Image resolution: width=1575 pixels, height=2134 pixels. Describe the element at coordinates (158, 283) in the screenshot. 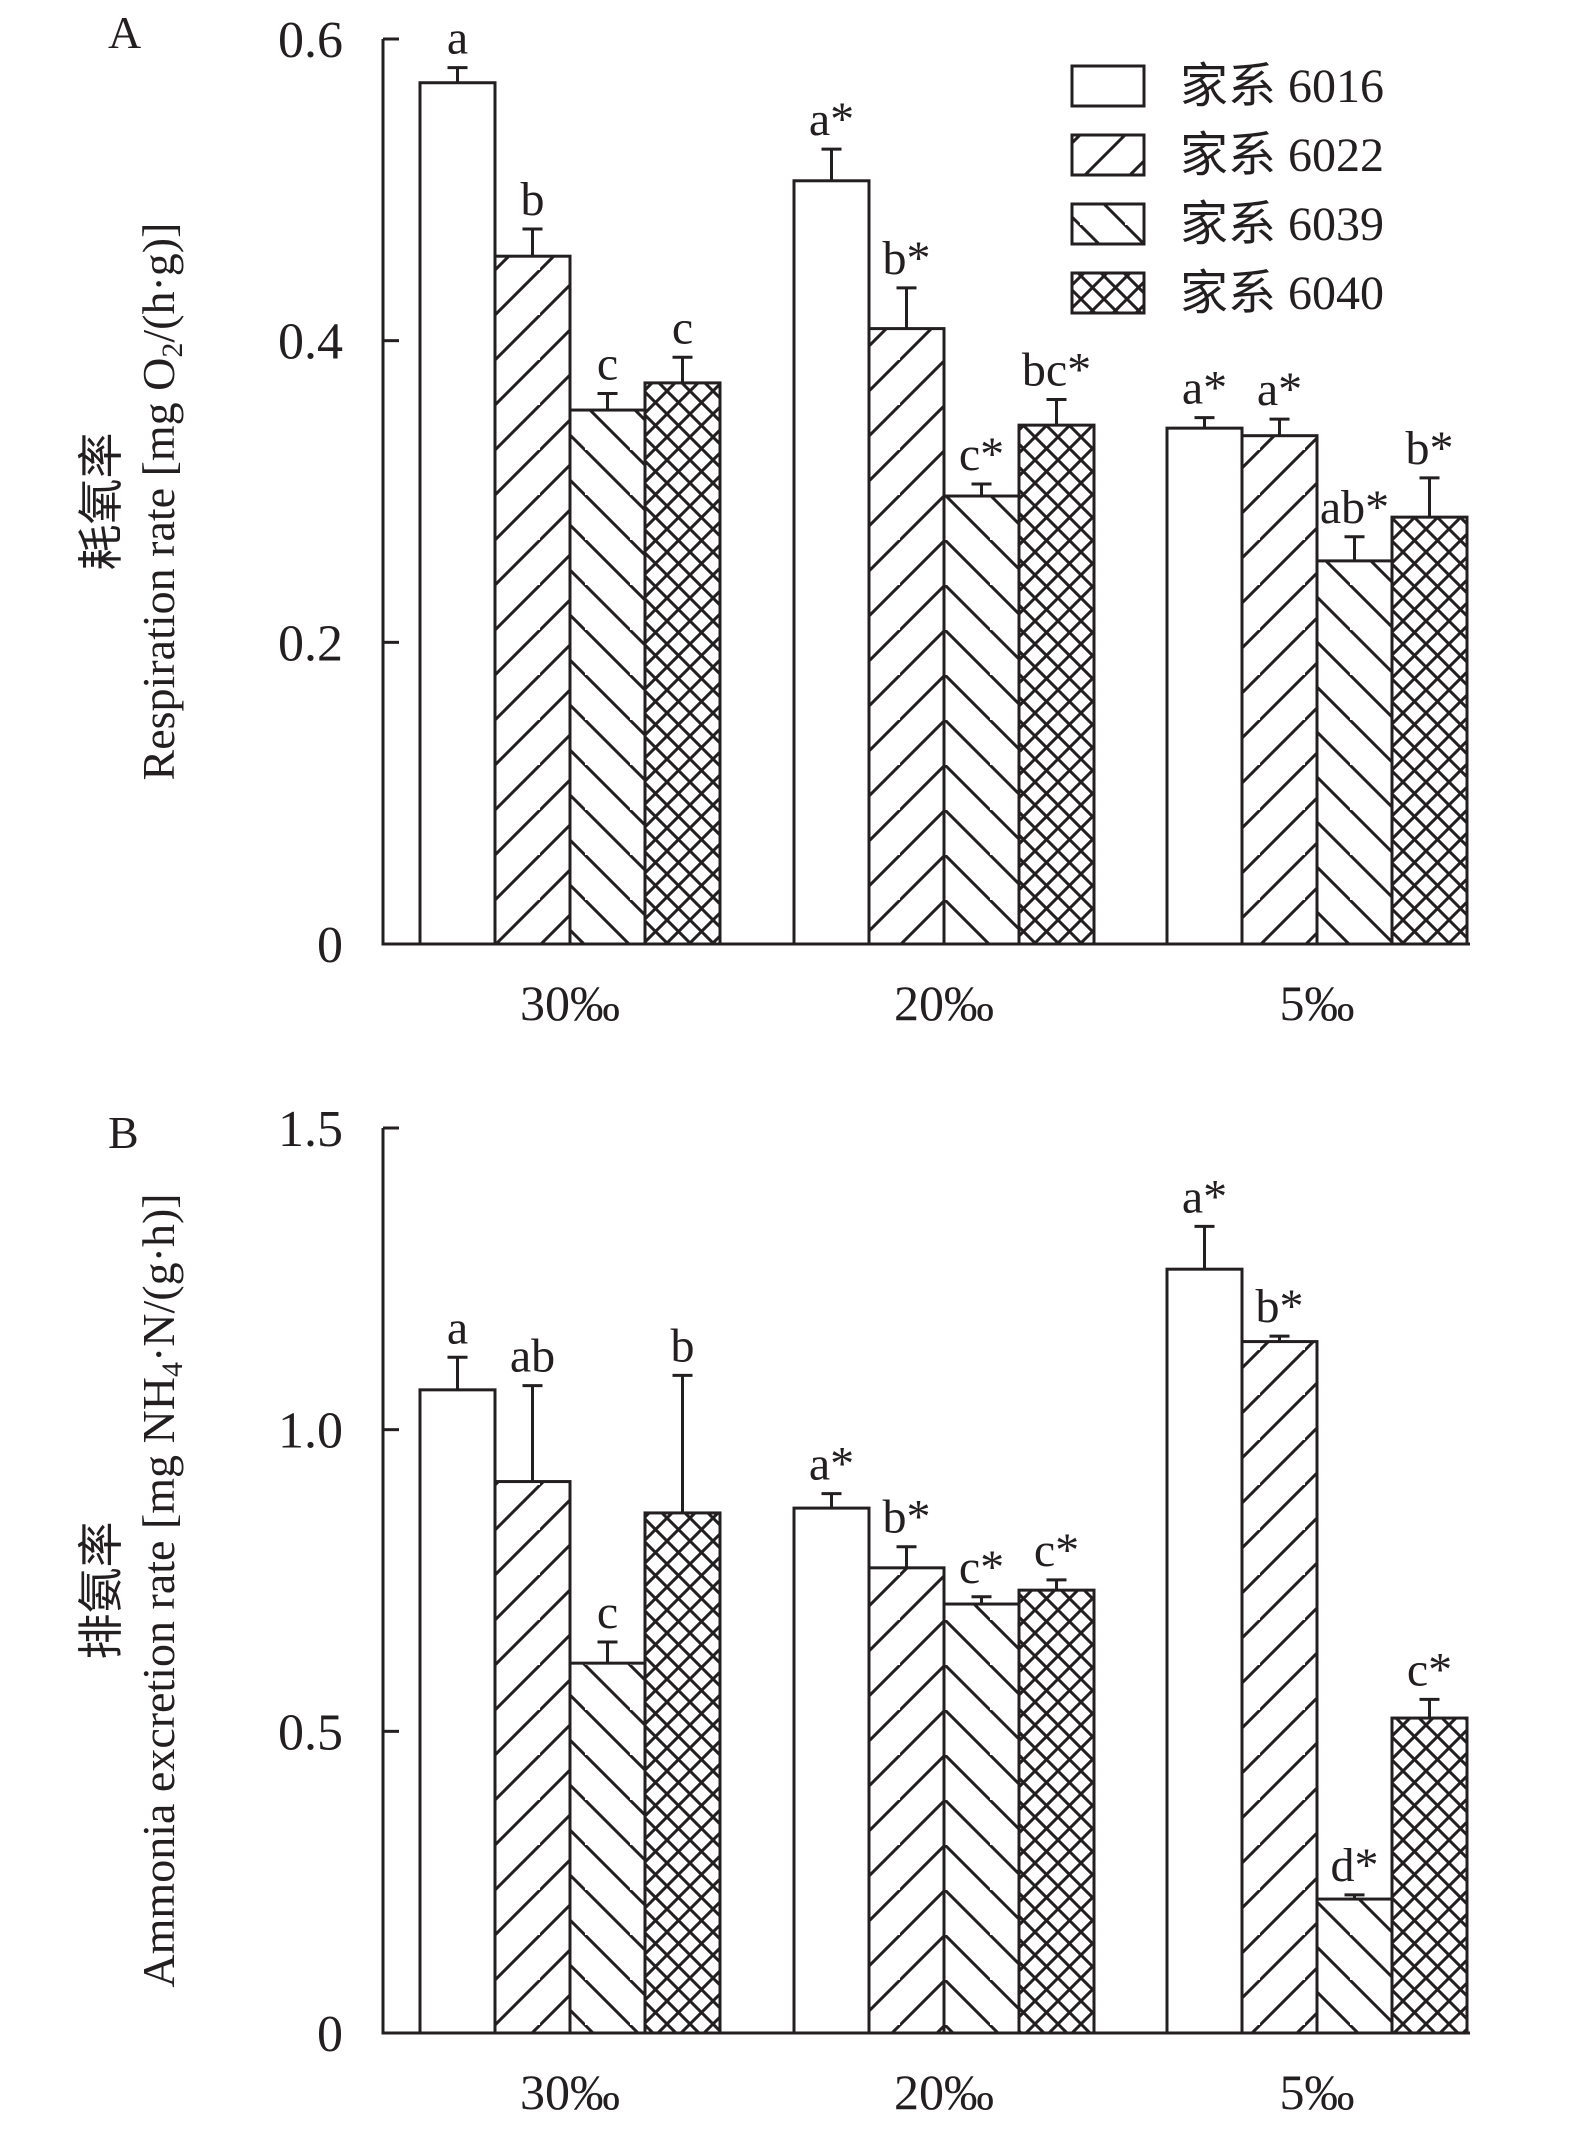

I see `y-label-text: /(h·g)]` at that location.